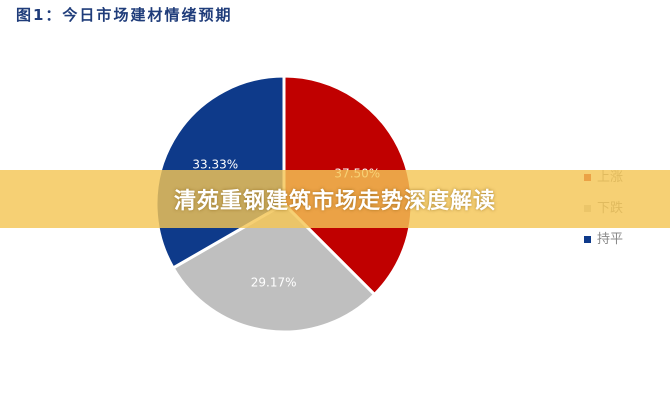 The height and width of the screenshot is (400, 670). Describe the element at coordinates (610, 239) in the screenshot. I see `legend-label: 持平` at that location.